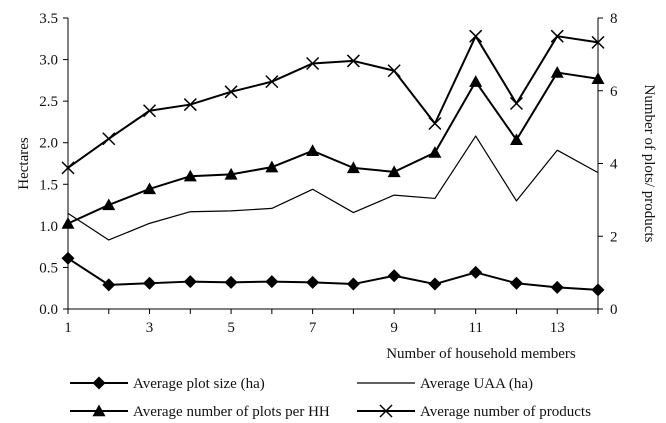  What do you see at coordinates (614, 92) in the screenshot?
I see `y-right-tick-label: 6` at bounding box center [614, 92].